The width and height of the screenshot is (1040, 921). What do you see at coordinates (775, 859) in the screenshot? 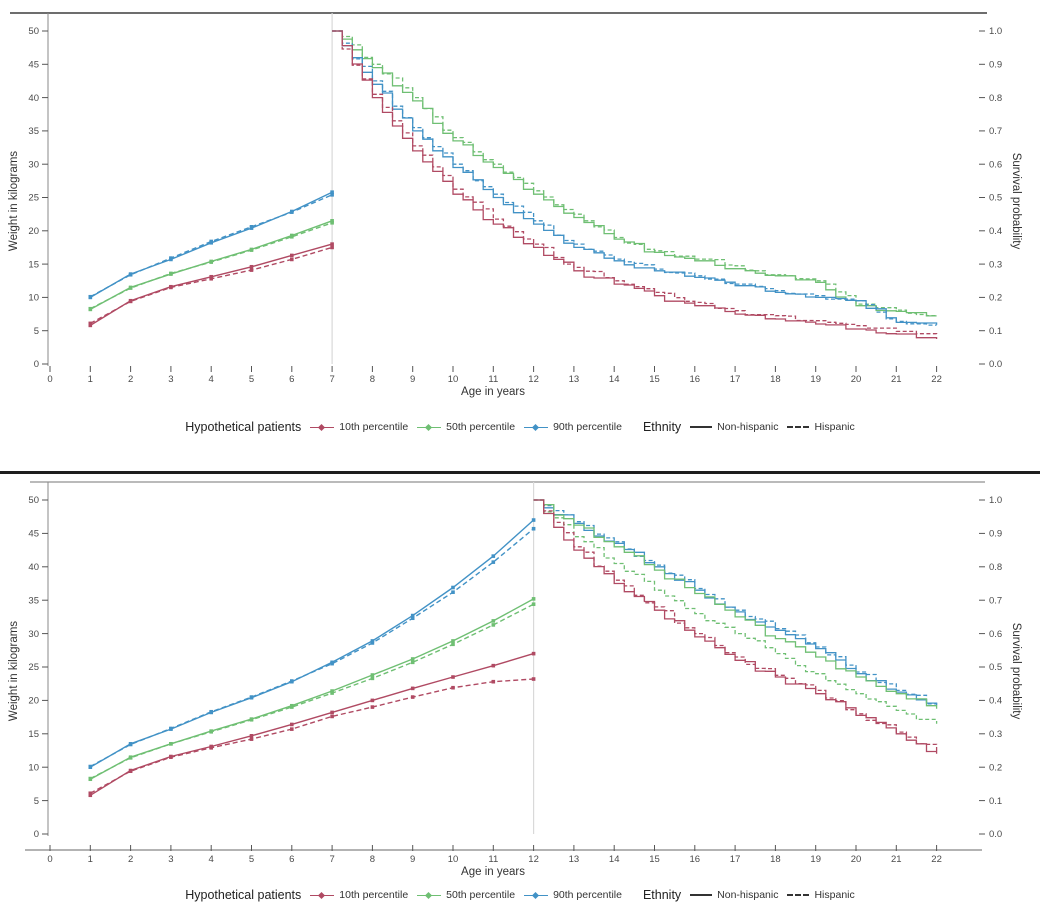
I see `svg-text: 18` at bounding box center [775, 859].